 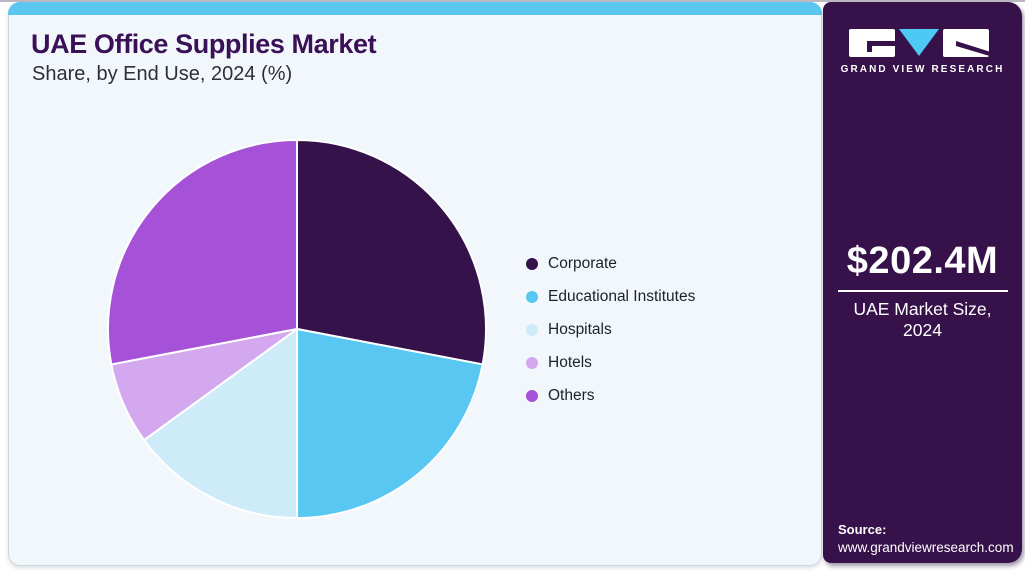 What do you see at coordinates (391, 252) in the screenshot?
I see `pie-slice-corporate` at bounding box center [391, 252].